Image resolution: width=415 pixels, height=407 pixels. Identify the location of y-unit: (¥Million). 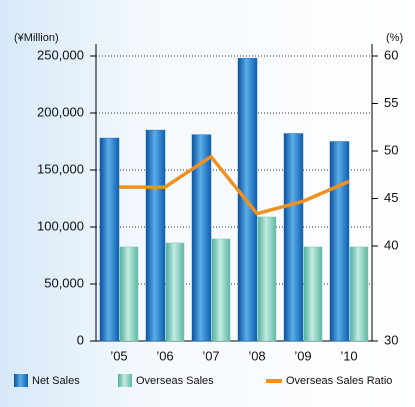
(36, 38).